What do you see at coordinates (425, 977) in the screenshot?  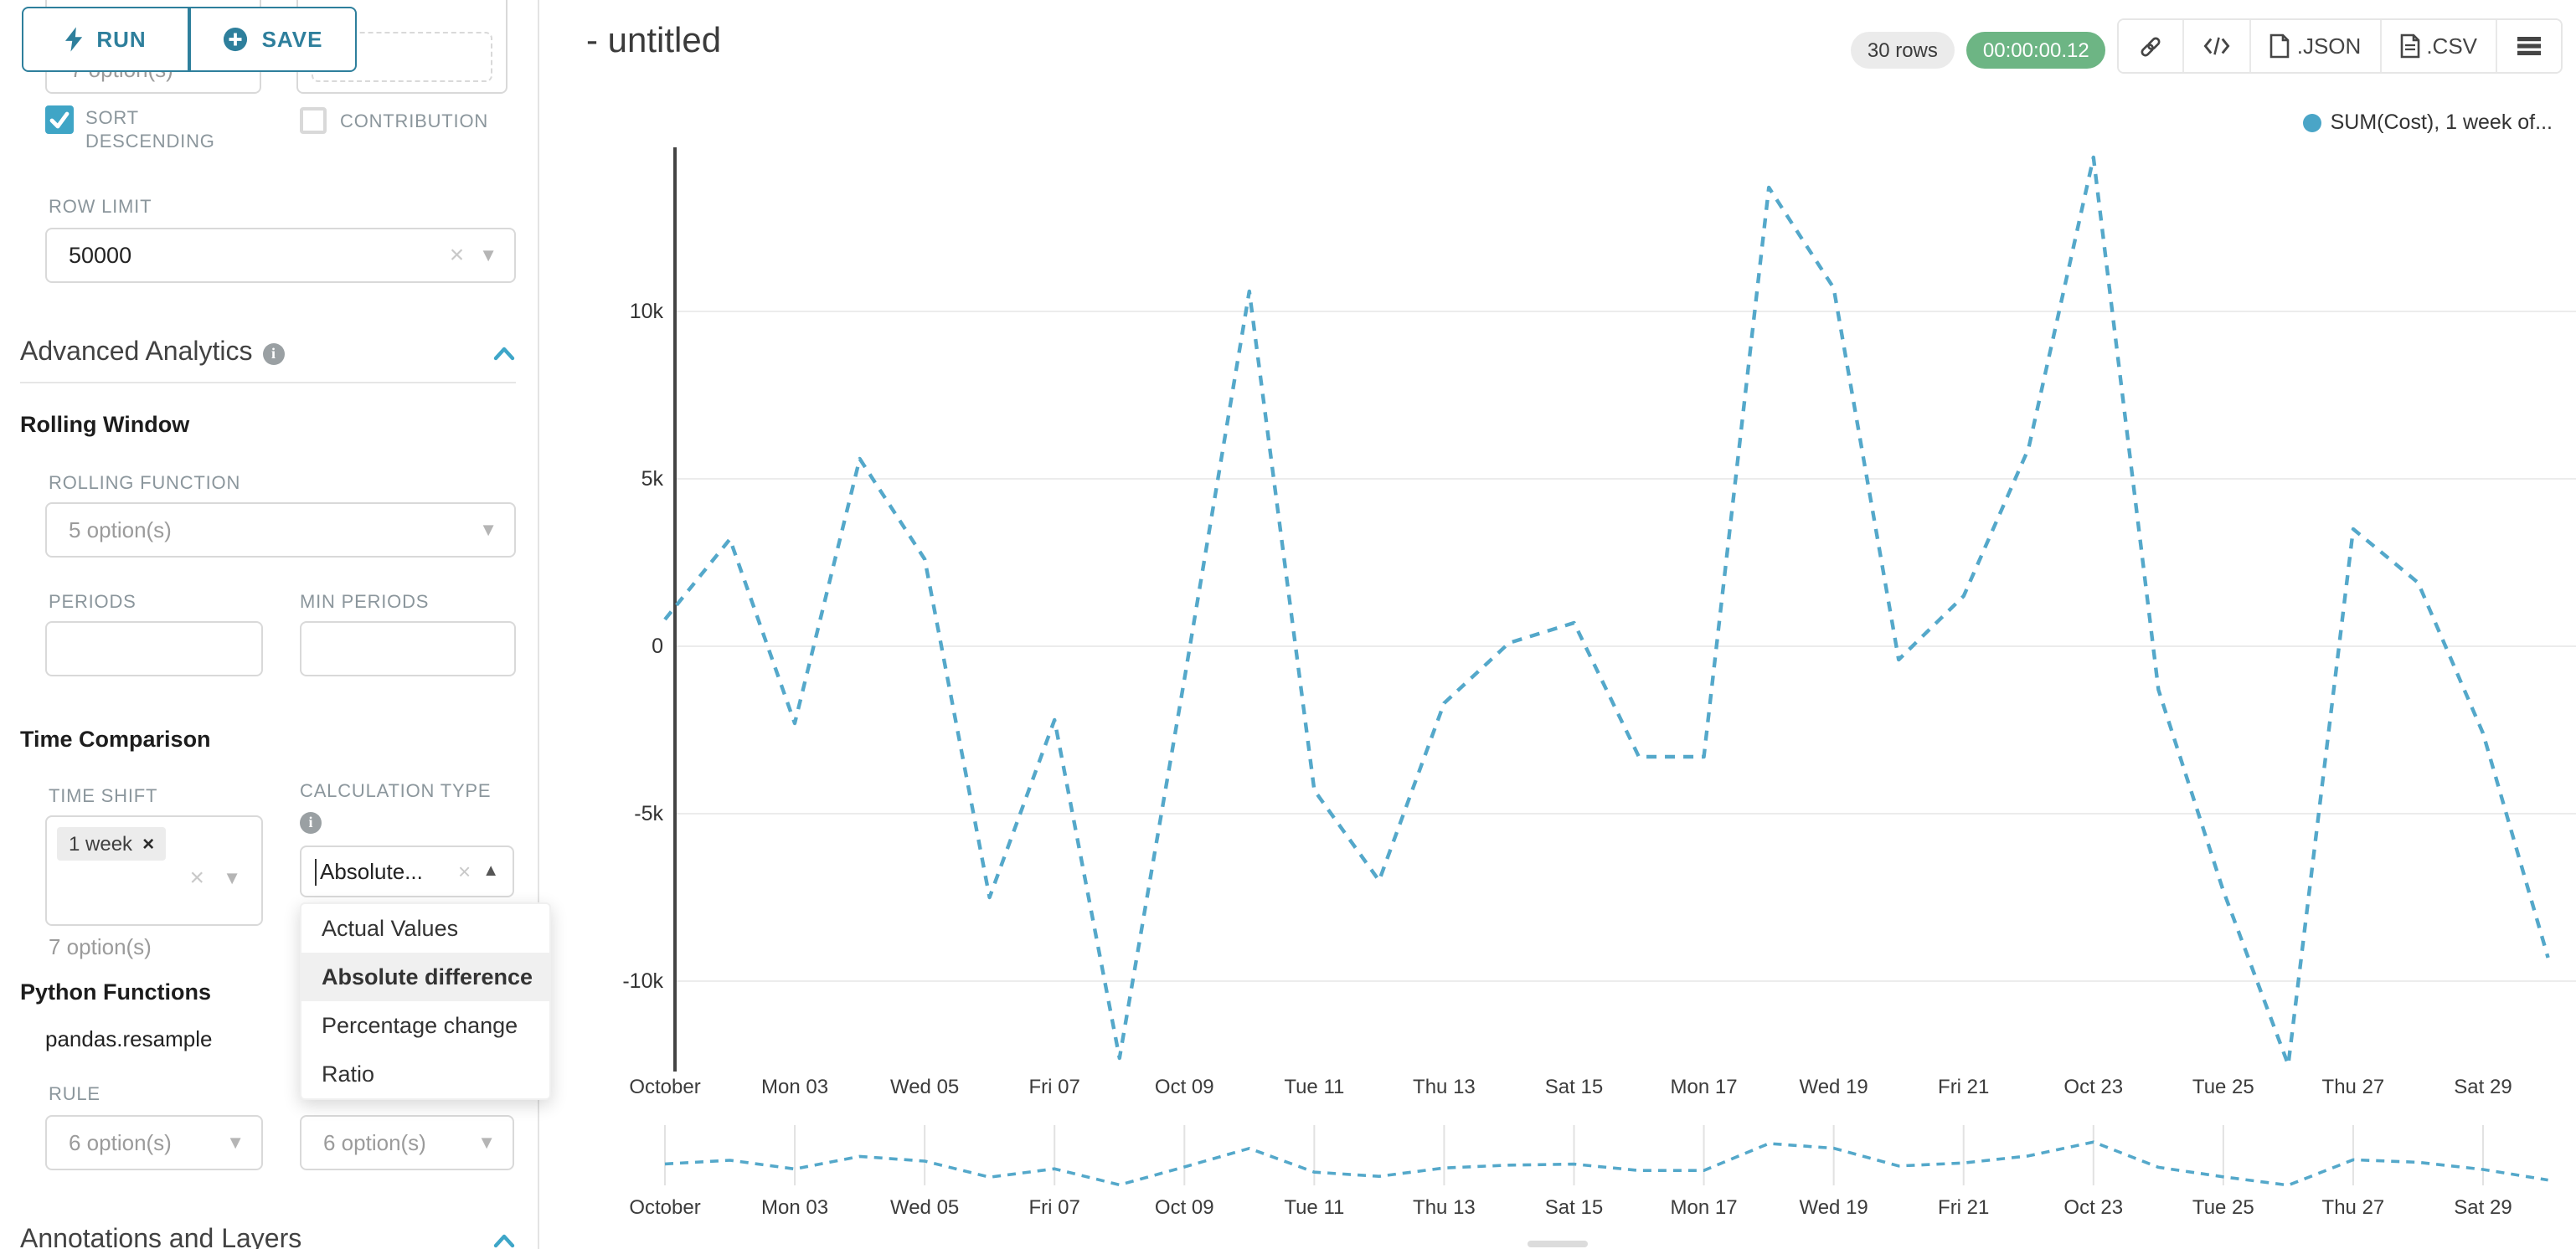 I see `dropdown-item-absolute-difference: Absolute difference` at bounding box center [425, 977].